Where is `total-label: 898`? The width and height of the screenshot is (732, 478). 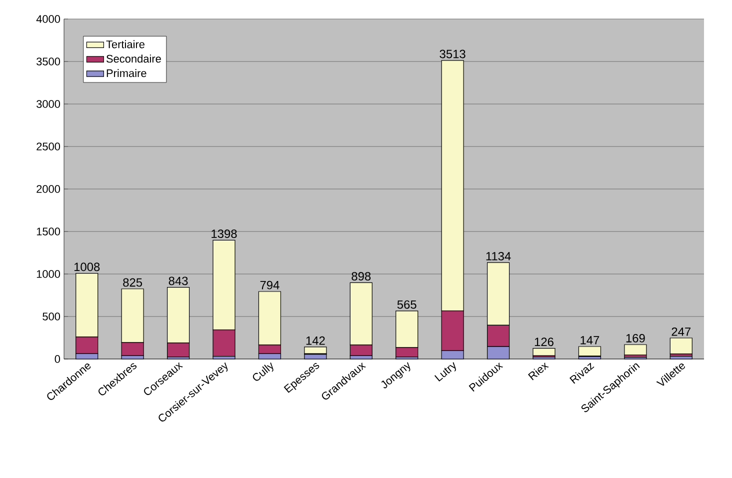 total-label: 898 is located at coordinates (361, 276).